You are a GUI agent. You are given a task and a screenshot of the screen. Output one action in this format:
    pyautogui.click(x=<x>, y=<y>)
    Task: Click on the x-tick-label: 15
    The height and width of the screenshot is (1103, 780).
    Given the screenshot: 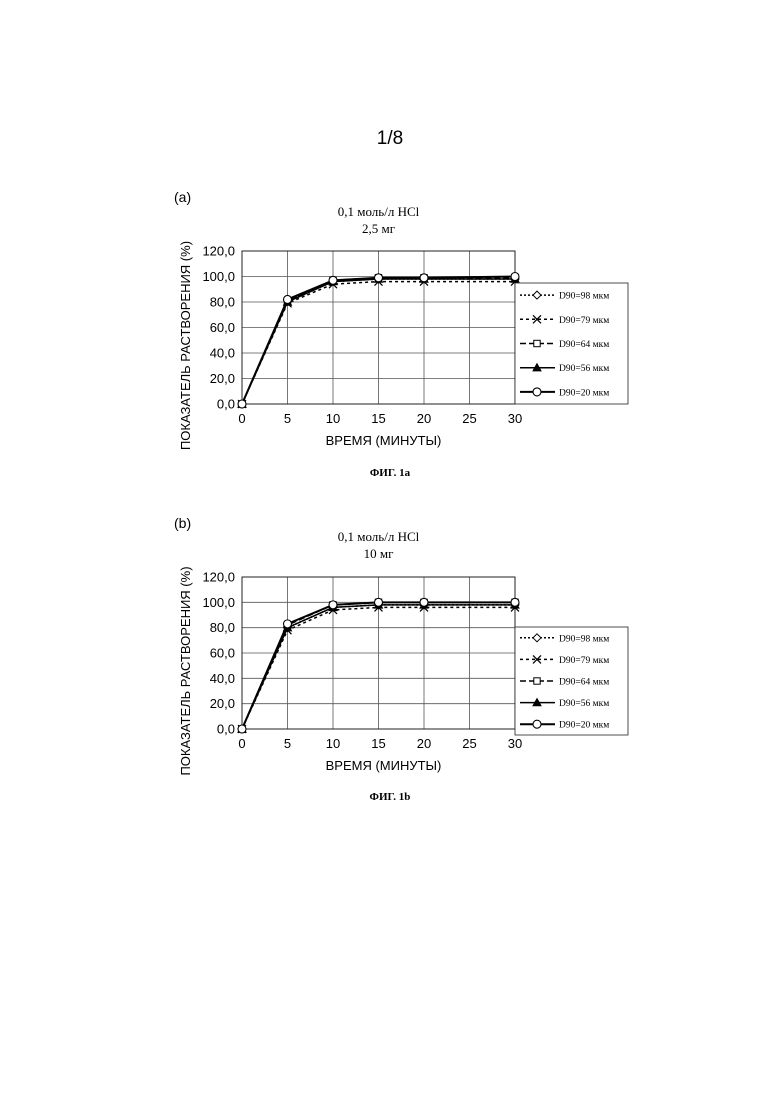 What is the action you would take?
    pyautogui.click(x=378, y=418)
    